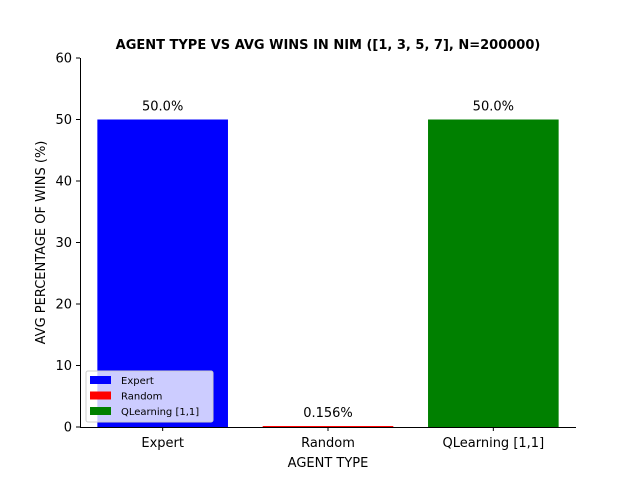 This screenshot has width=640, height=484. What do you see at coordinates (162, 107) in the screenshot?
I see `data-label-expert: 50.0%` at bounding box center [162, 107].